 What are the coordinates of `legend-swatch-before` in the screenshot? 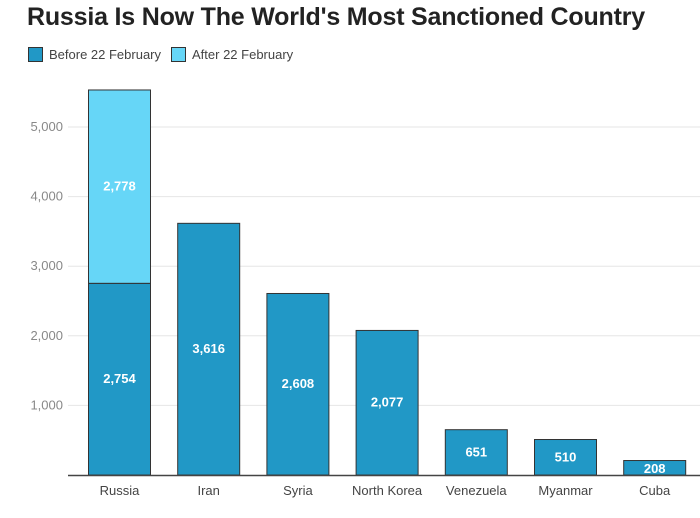 It's located at (35, 54).